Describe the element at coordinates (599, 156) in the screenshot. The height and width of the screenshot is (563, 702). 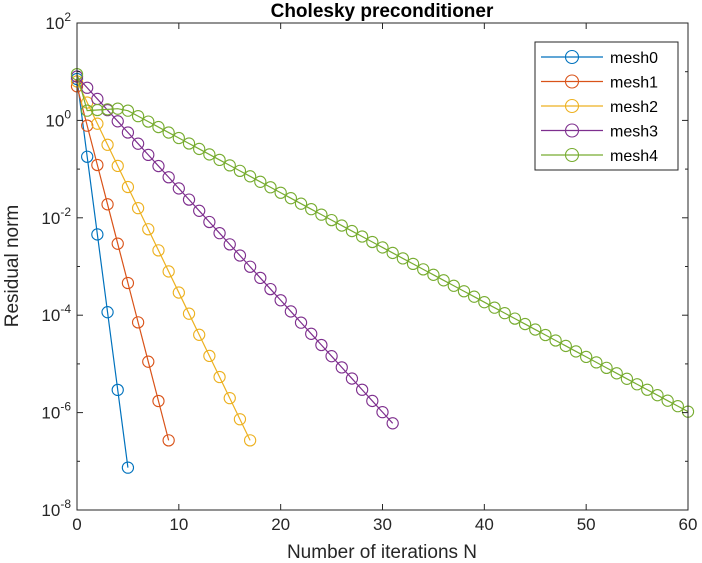
I see `legend-item-mesh4: mesh4` at that location.